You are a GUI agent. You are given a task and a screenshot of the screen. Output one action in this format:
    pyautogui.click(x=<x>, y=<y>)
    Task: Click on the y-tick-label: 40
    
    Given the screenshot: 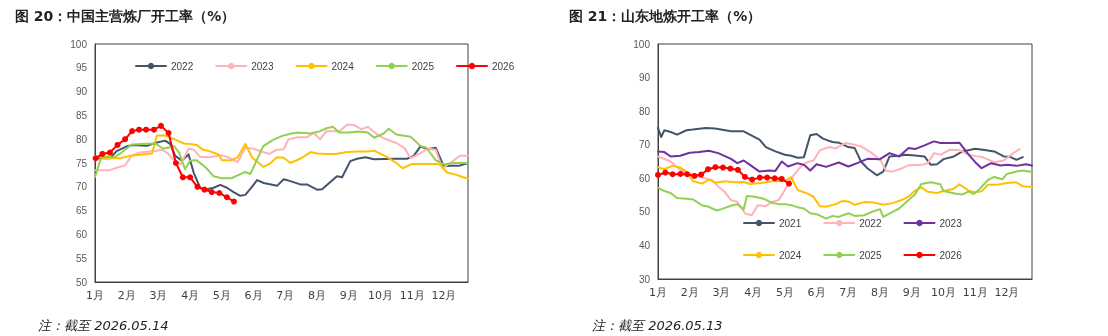 What is the action you would take?
    pyautogui.click(x=644, y=245)
    